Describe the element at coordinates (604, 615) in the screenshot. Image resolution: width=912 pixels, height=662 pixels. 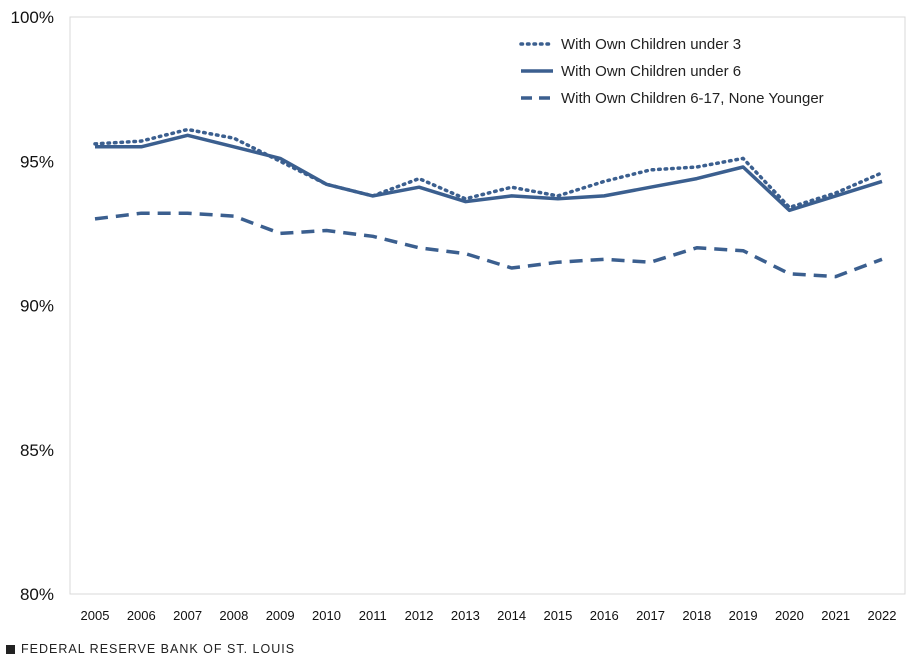
I see `x-tick-label: 2016` at that location.